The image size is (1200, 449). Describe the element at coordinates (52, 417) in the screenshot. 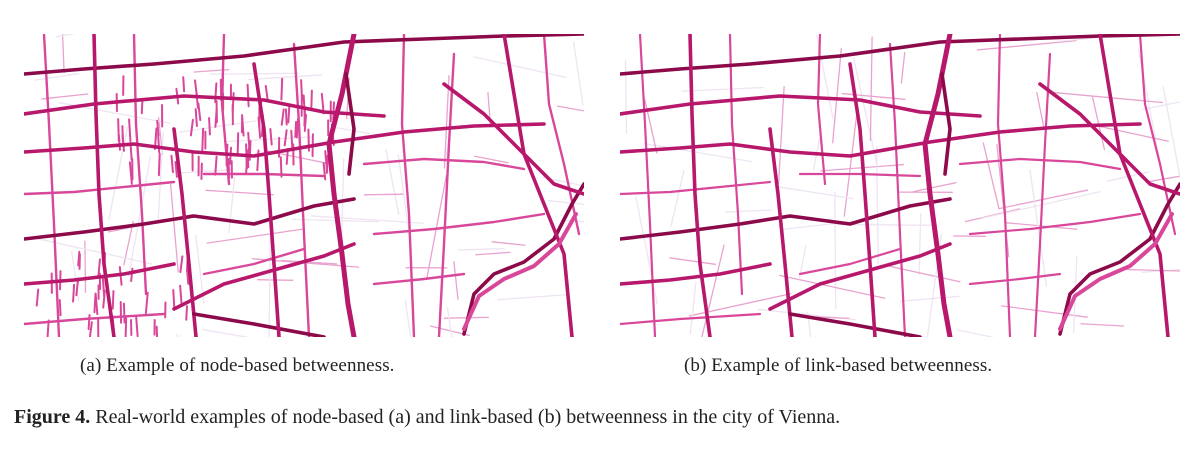

I see `figure-label: Figure 4.` at that location.